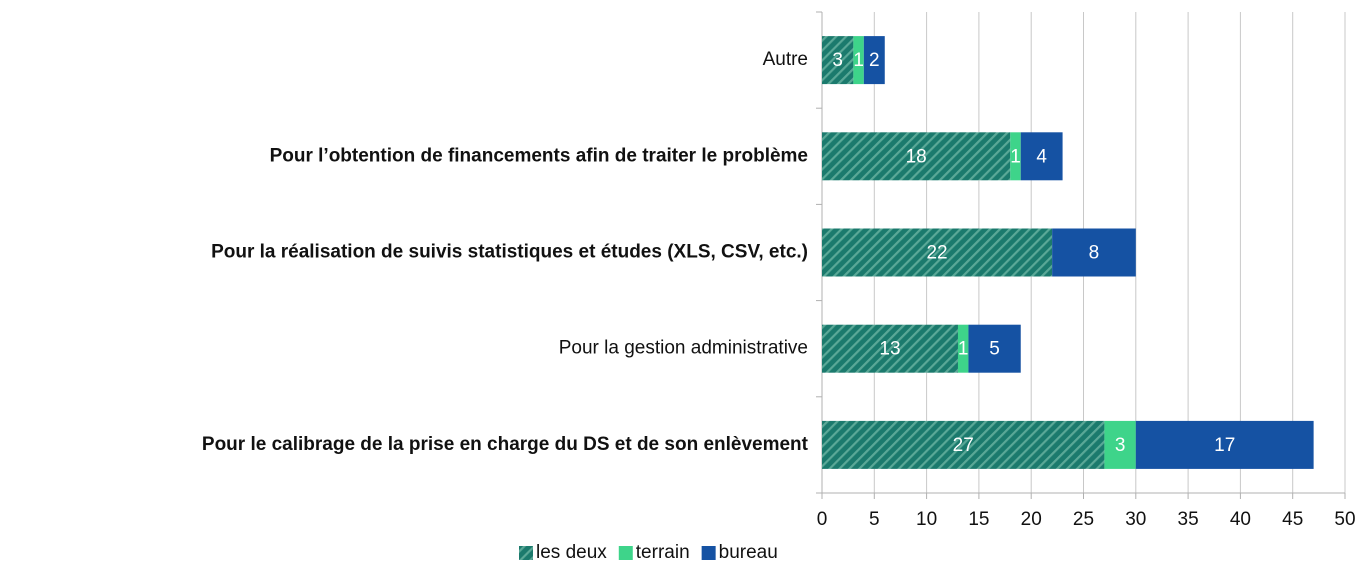 The width and height of the screenshot is (1363, 567). Describe the element at coordinates (1083, 519) in the screenshot. I see `x-tick-label: 25` at that location.